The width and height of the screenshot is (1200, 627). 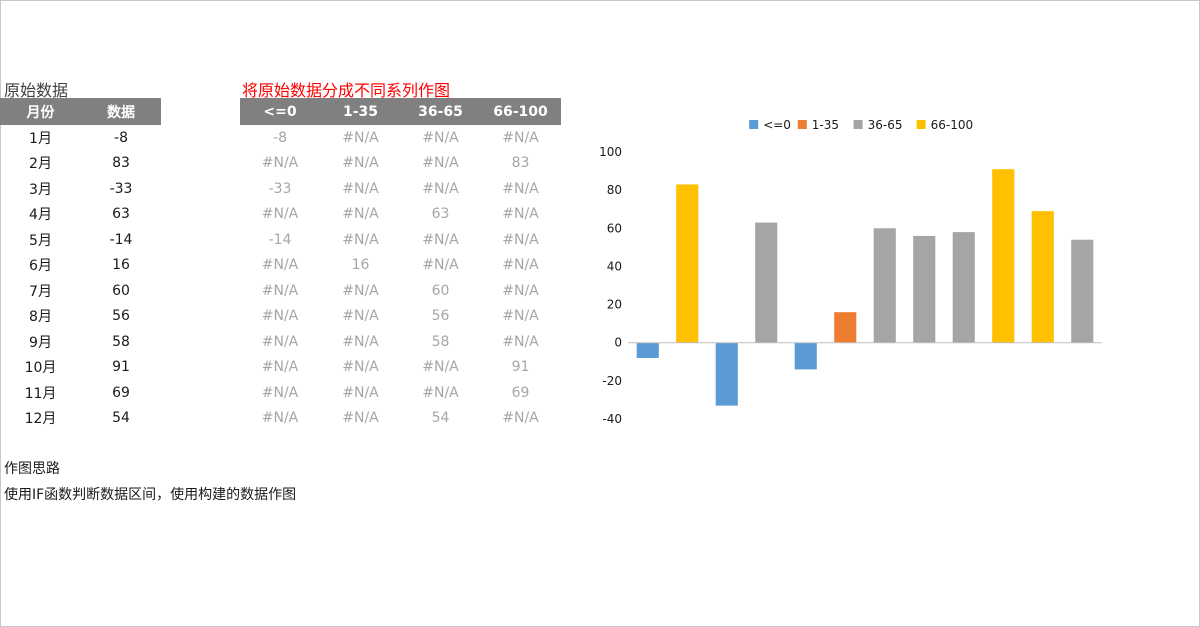 I want to click on series-cell: 63, so click(x=440, y=214).